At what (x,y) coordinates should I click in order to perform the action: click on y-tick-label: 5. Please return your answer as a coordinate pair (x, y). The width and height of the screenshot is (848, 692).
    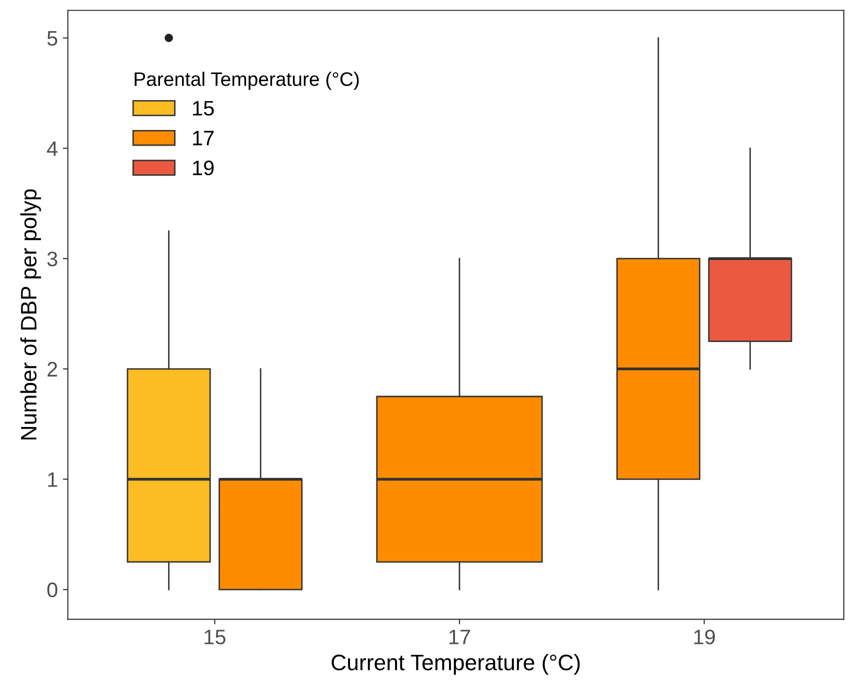
    Looking at the image, I should click on (52, 38).